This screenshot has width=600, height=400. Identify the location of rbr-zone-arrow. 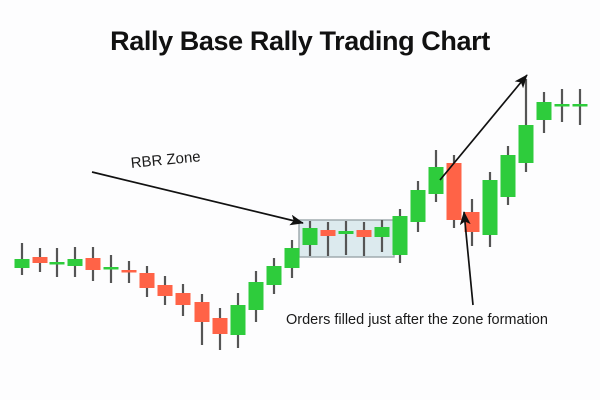
(197, 198).